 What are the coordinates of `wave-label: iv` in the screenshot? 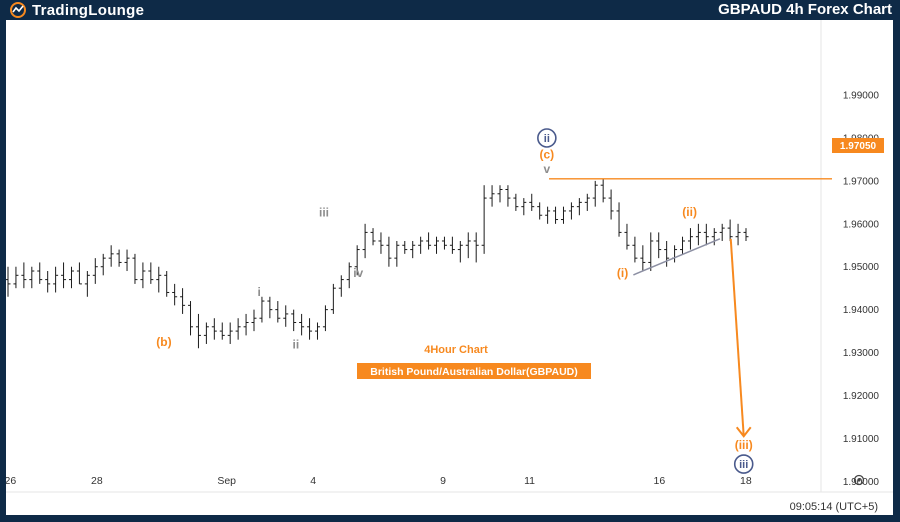 It's located at (358, 273).